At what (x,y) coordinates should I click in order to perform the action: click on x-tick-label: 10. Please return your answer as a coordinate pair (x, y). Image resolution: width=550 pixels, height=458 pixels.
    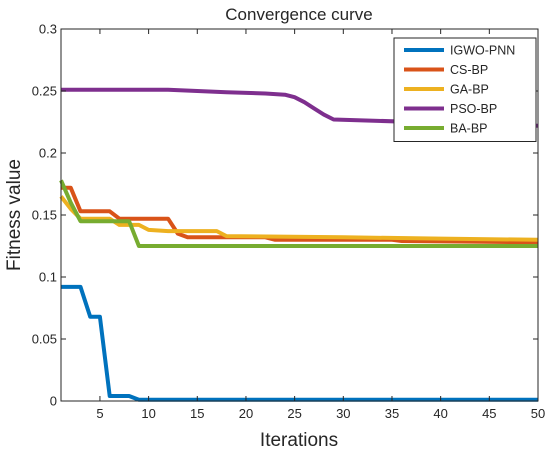
    Looking at the image, I should click on (148, 413).